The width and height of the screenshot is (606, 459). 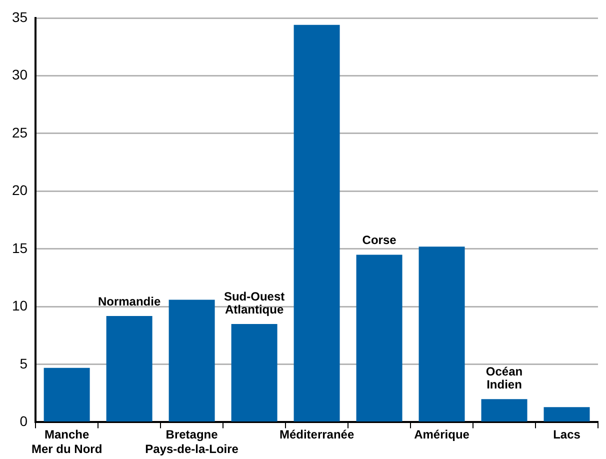 What do you see at coordinates (24, 363) in the screenshot?
I see `y-tick-label: 5` at bounding box center [24, 363].